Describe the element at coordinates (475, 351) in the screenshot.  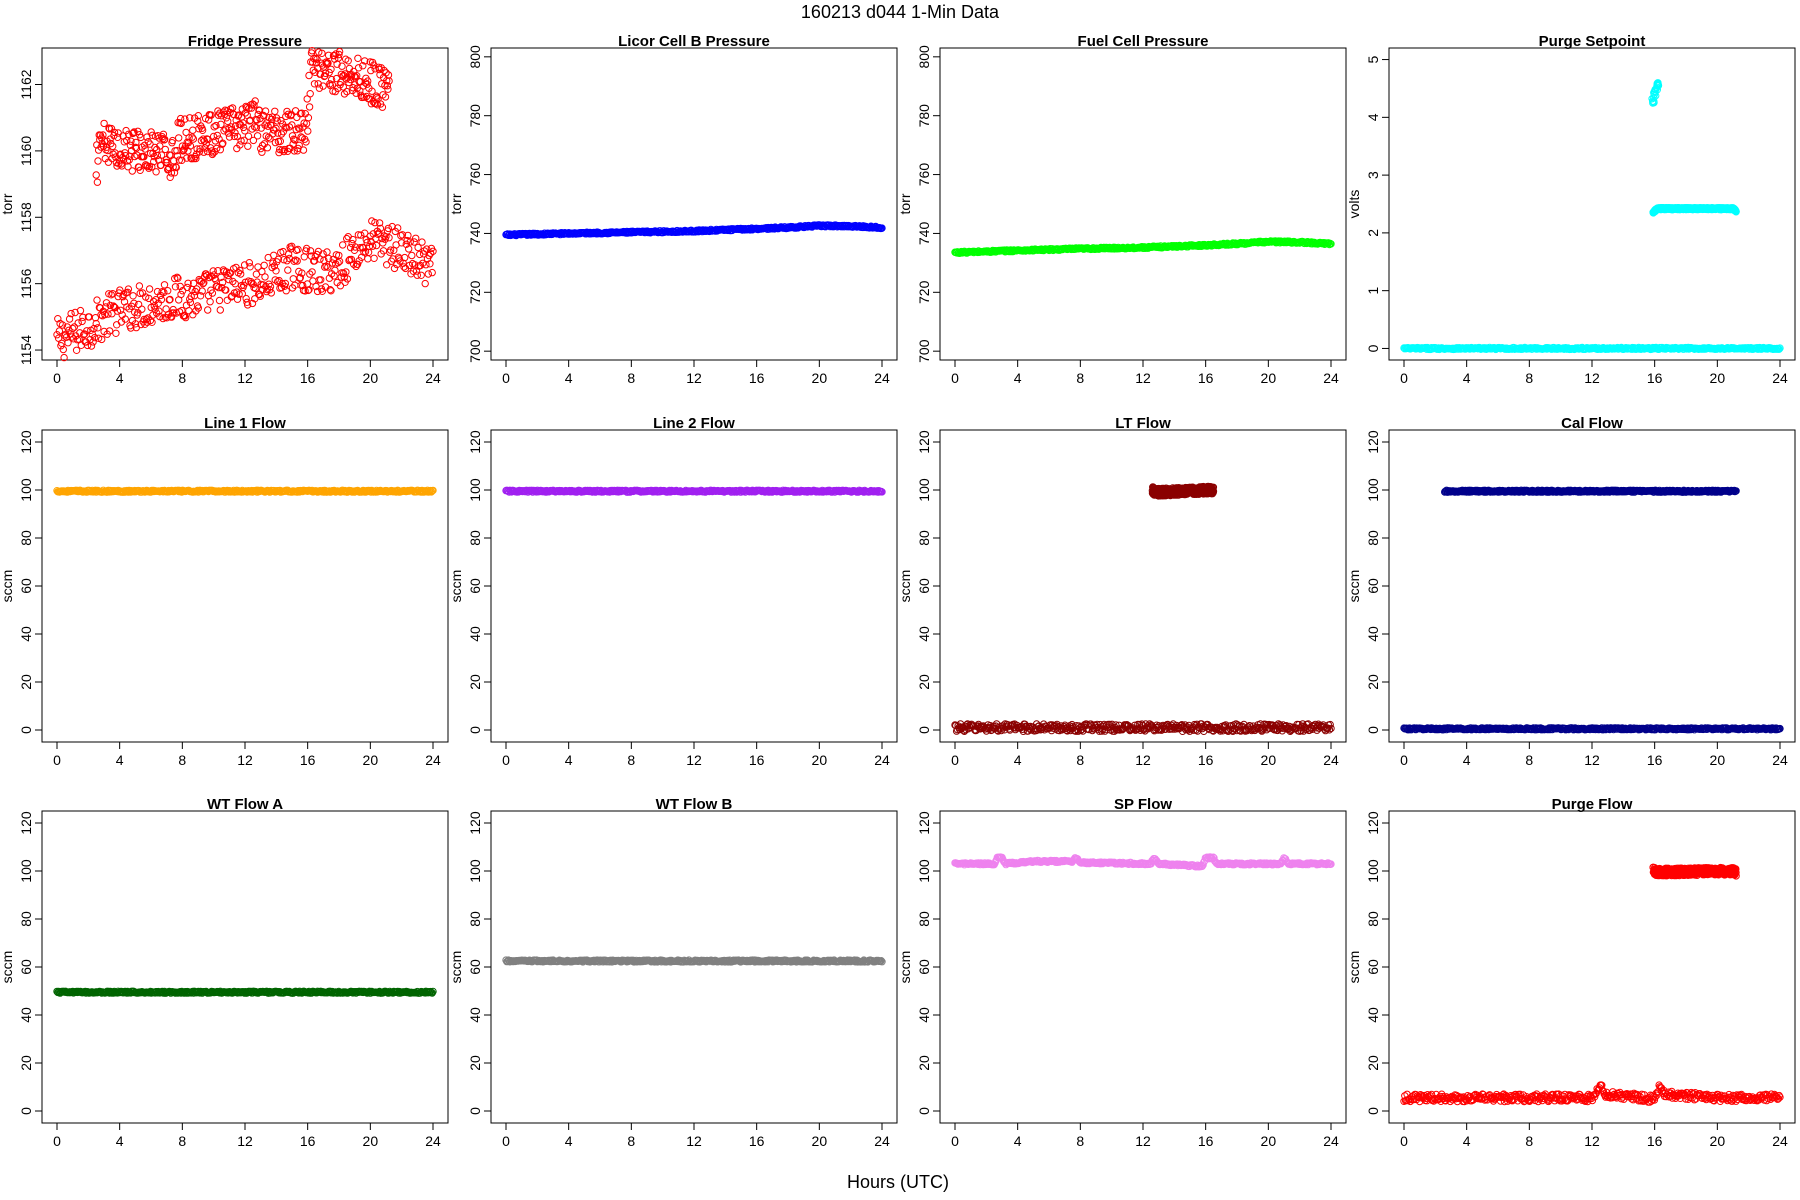
I see `y-tick-label: 700` at that location.